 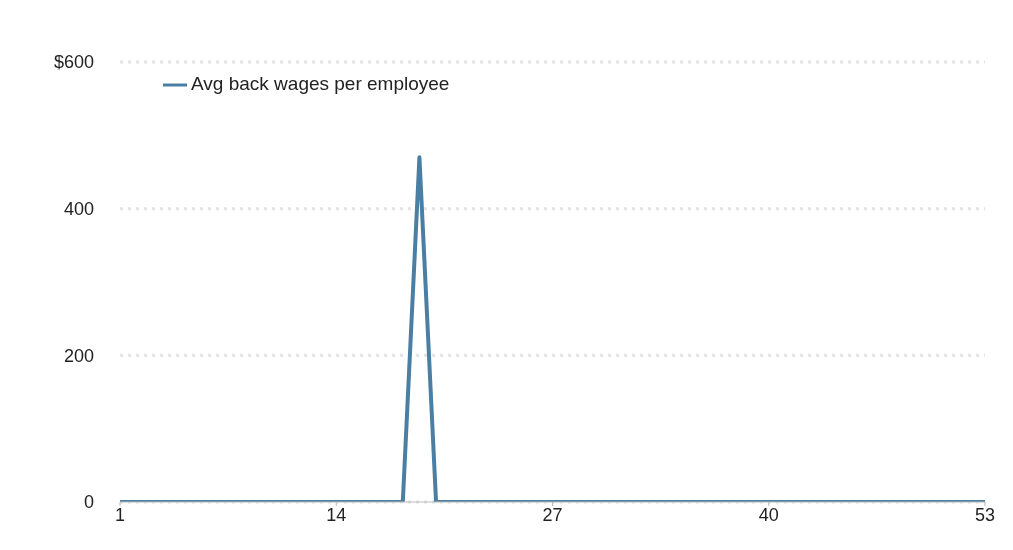 What do you see at coordinates (768, 514) in the screenshot?
I see `x-tick-label: 40` at bounding box center [768, 514].